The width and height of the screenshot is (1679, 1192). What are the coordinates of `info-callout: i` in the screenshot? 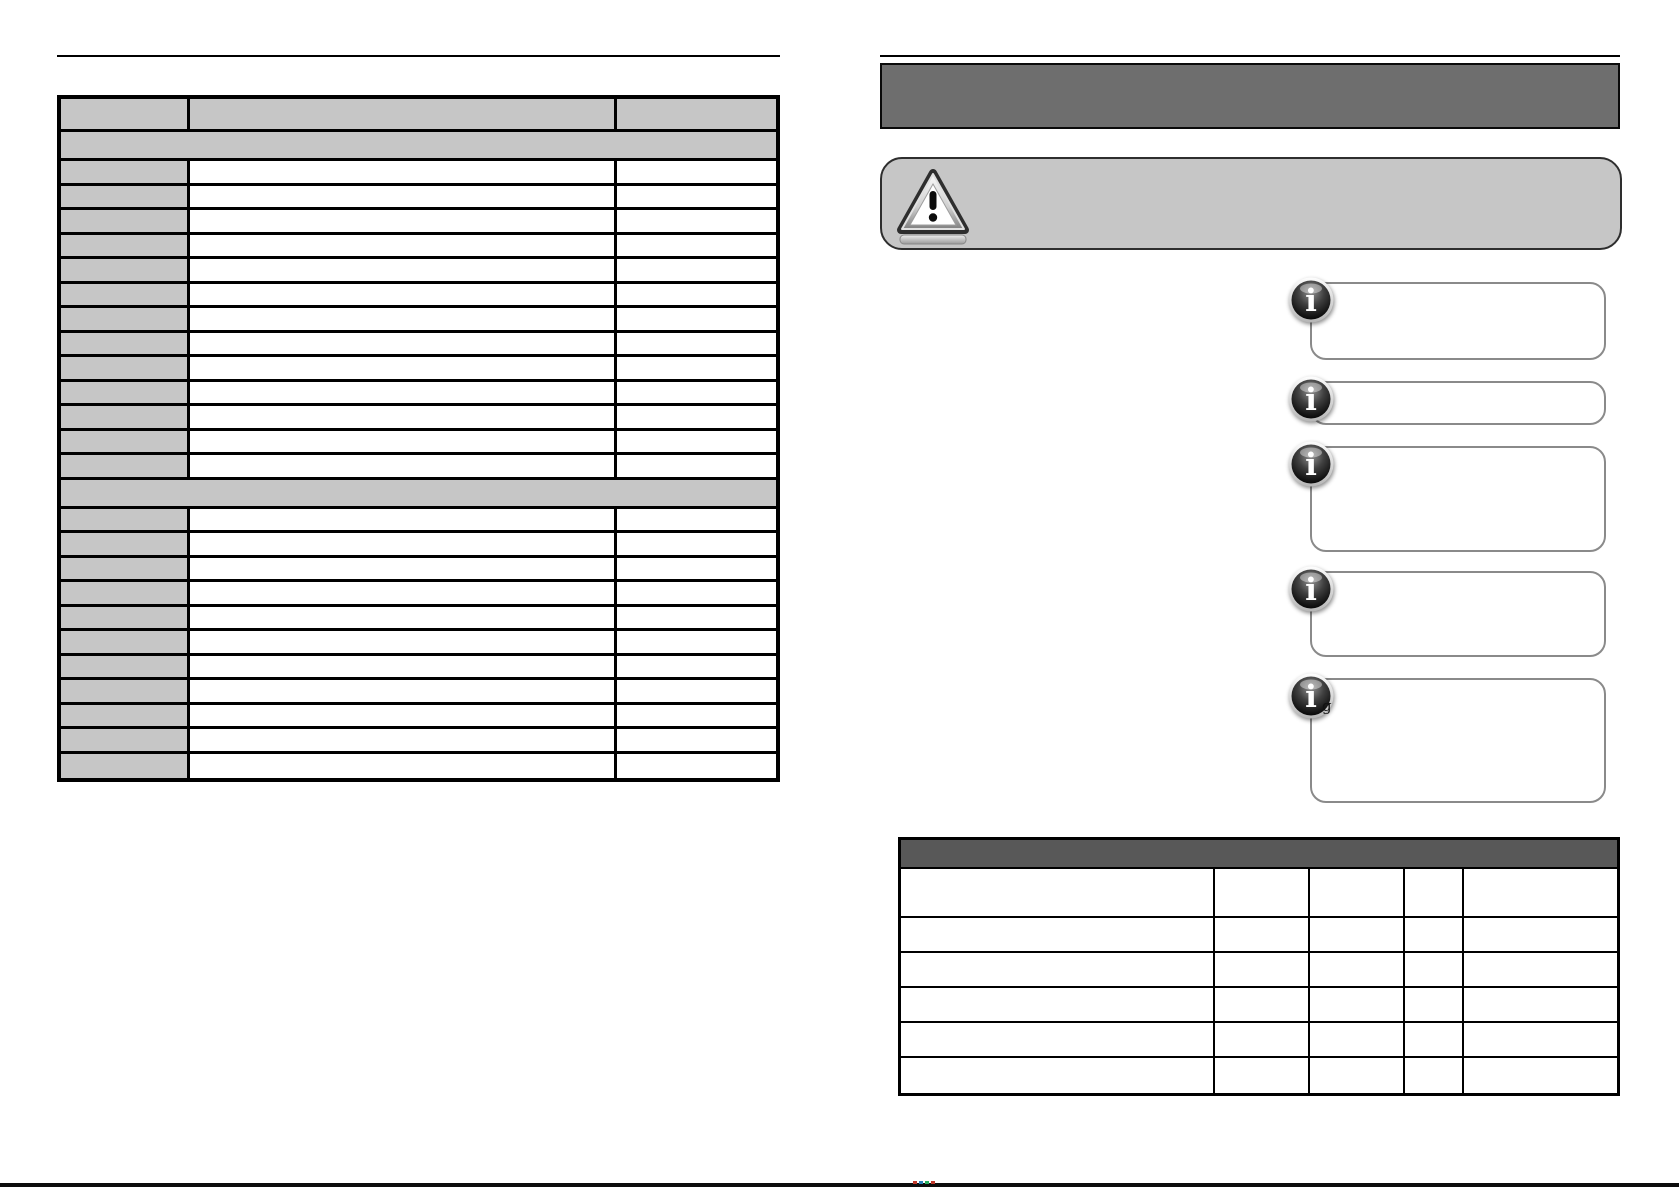 It's located at (1447, 400).